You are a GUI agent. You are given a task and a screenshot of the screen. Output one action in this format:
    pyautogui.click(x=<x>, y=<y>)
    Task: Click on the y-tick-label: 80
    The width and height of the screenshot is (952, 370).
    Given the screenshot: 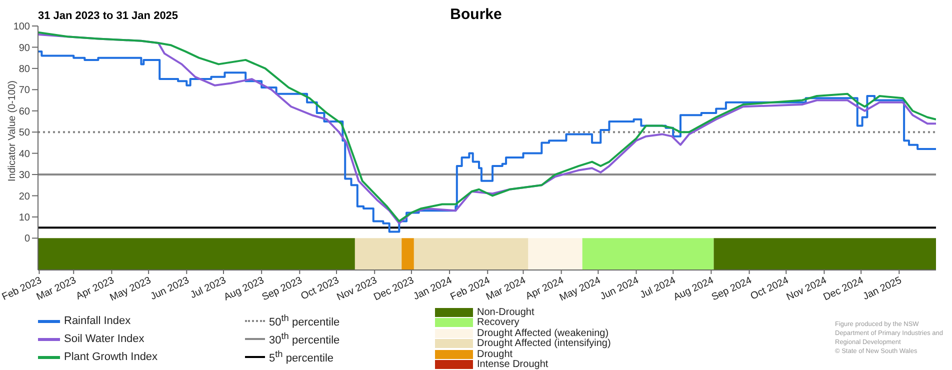 What is the action you would take?
    pyautogui.click(x=24, y=69)
    